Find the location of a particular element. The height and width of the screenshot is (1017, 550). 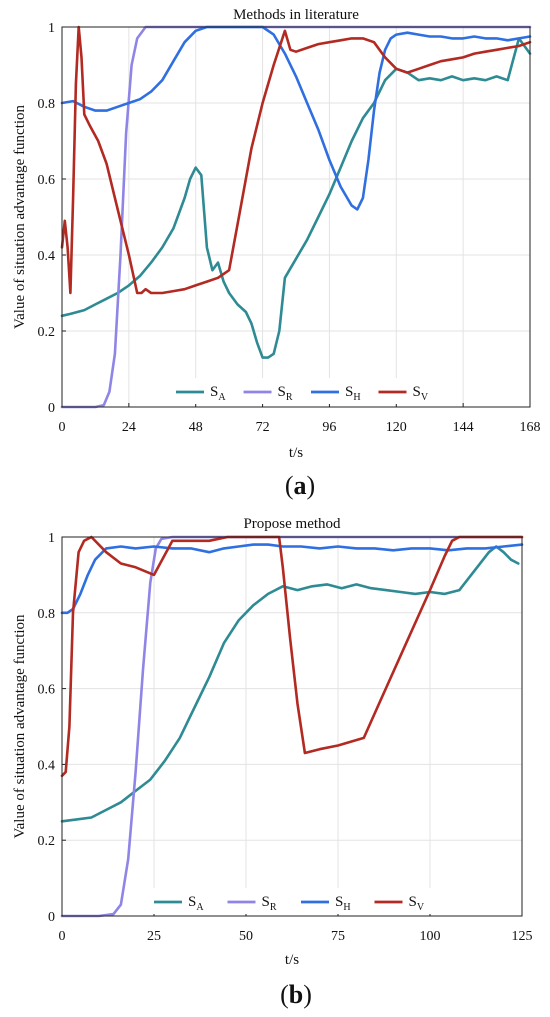

x-tick-label: 75 is located at coordinates (338, 936).